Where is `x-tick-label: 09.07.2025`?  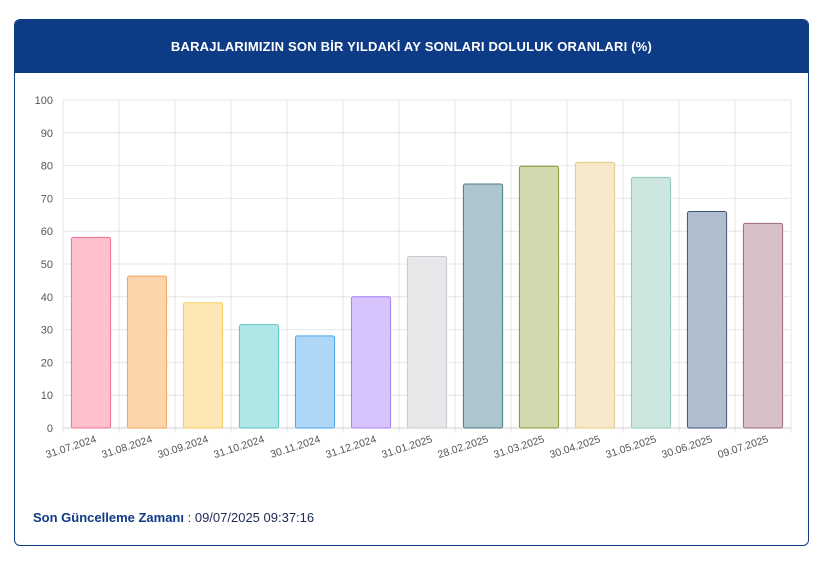
x-tick-label: 09.07.2025 is located at coordinates (743, 447).